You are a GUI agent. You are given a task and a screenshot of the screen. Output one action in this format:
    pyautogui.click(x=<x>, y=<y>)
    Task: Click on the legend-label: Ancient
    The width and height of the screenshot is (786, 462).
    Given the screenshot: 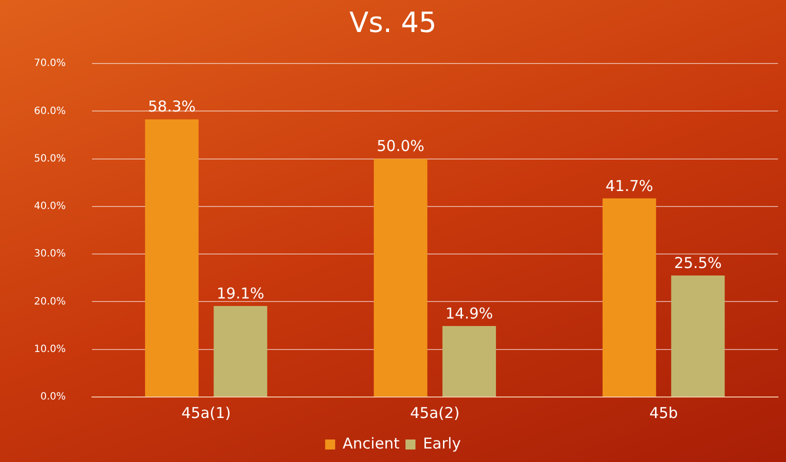 What is the action you would take?
    pyautogui.click(x=371, y=443)
    